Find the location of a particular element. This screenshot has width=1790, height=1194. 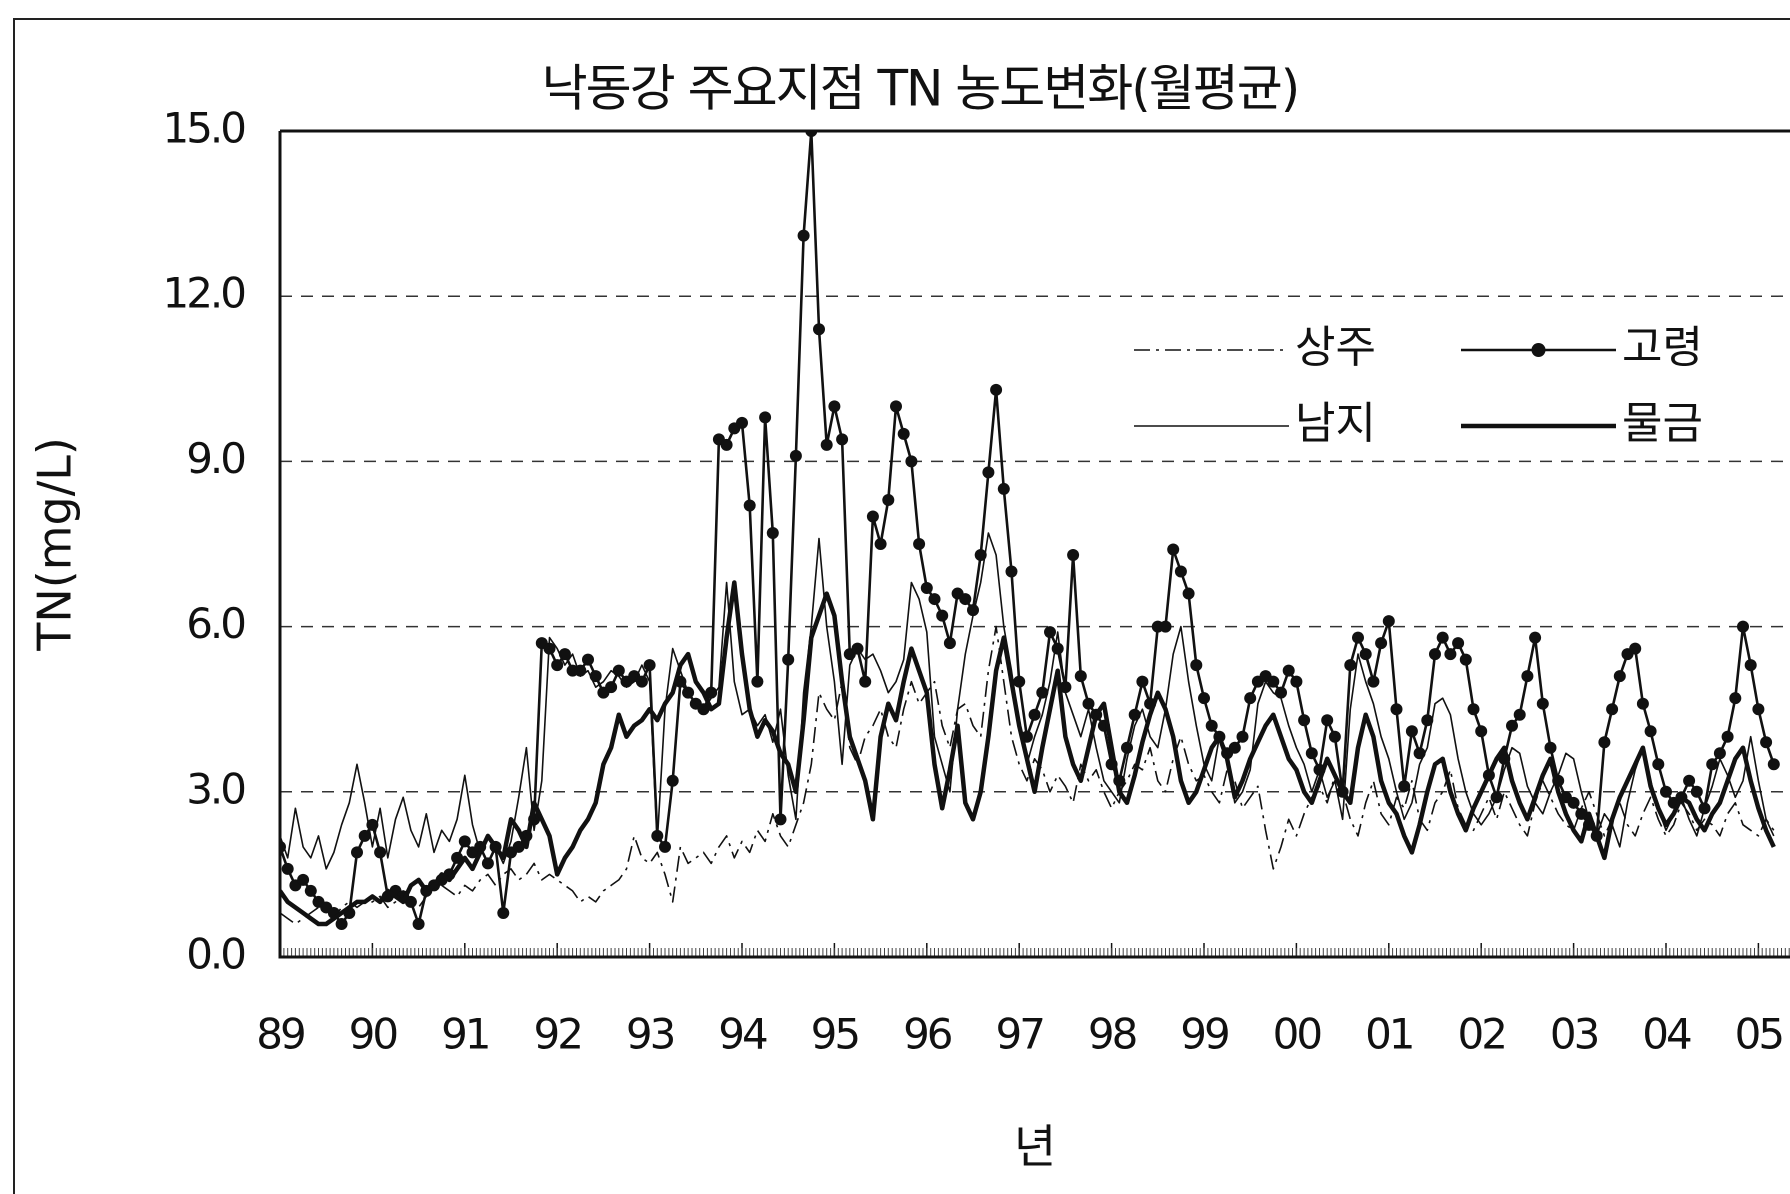

x-tick-label: 01 is located at coordinates (1388, 1034).